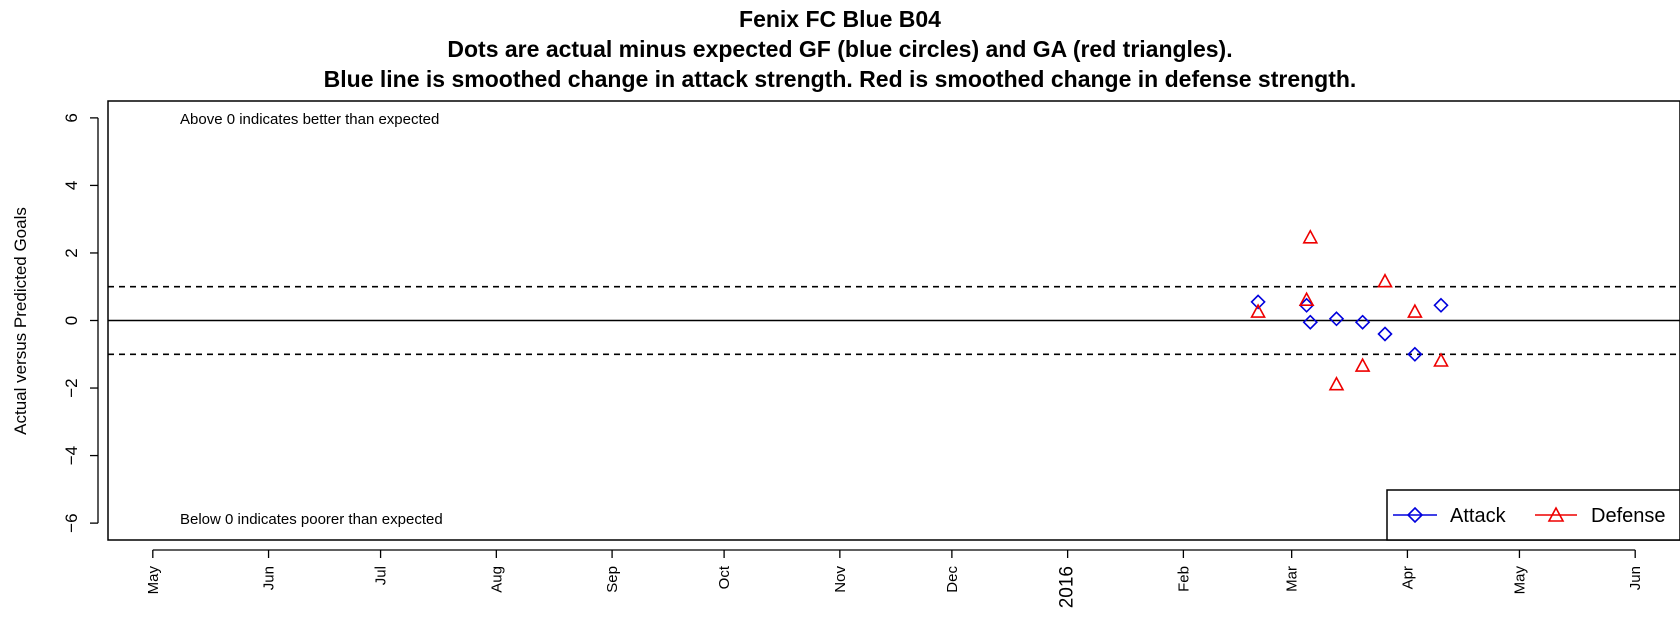 Image resolution: width=1680 pixels, height=618 pixels. I want to click on x-tick-label: Sep, so click(612, 579).